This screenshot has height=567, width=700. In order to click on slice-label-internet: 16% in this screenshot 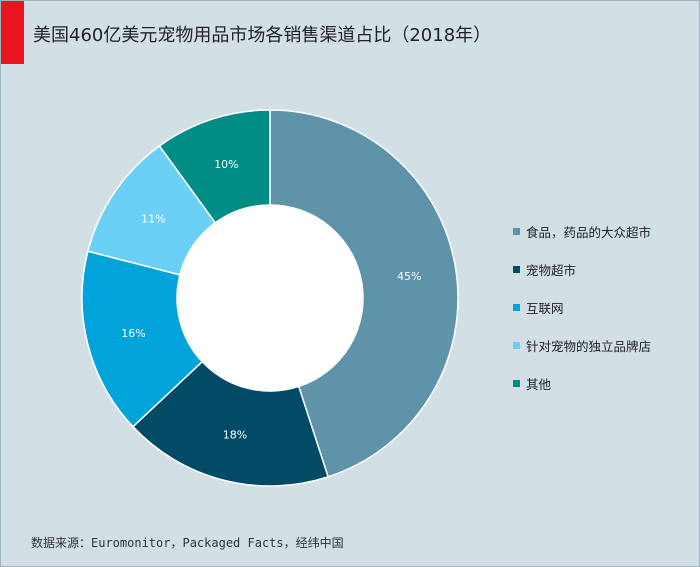, I will do `click(133, 333)`.